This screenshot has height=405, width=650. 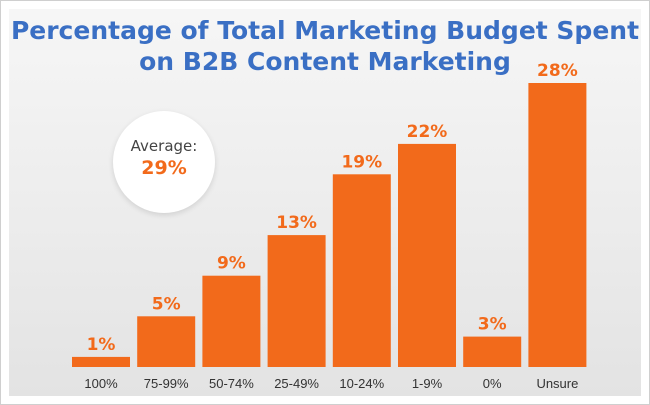 I want to click on average-label: Average:, so click(x=164, y=146).